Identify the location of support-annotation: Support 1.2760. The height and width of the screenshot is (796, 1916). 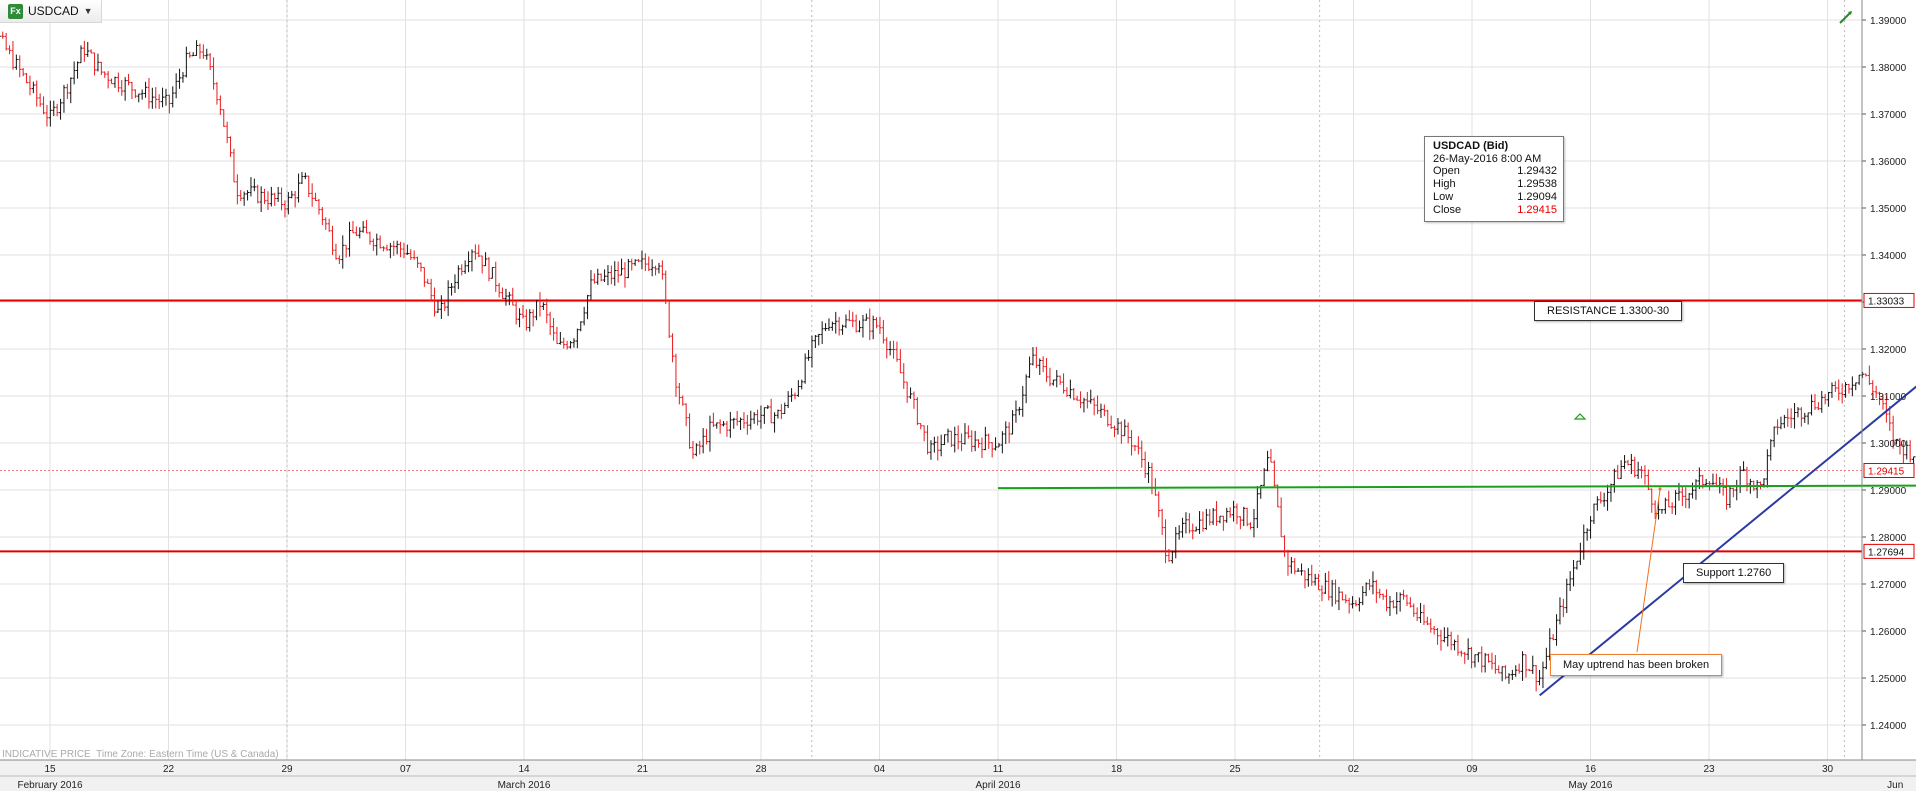
(1734, 573).